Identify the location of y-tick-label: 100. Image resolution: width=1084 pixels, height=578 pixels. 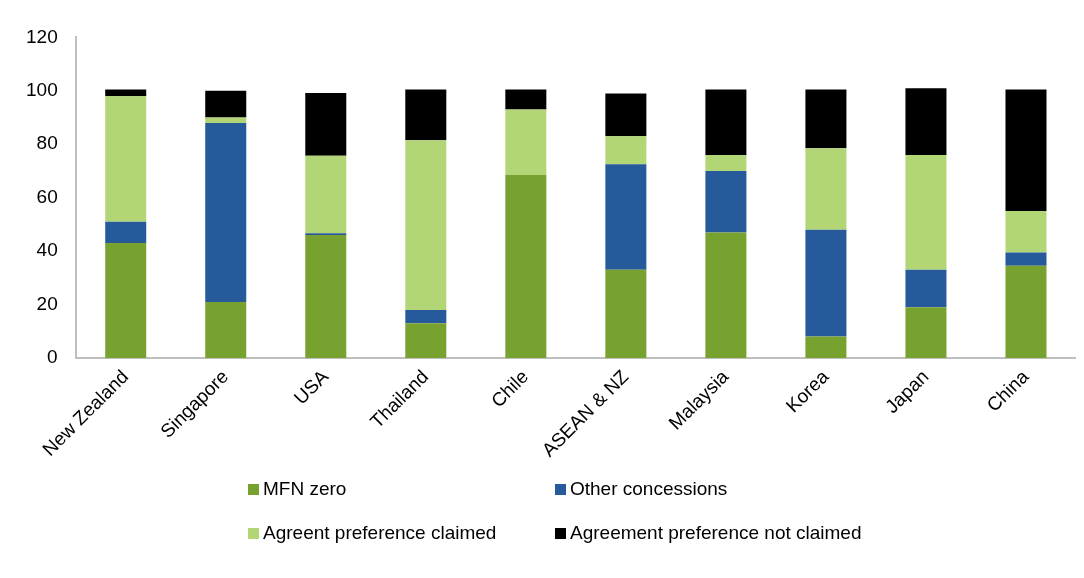
(42, 90).